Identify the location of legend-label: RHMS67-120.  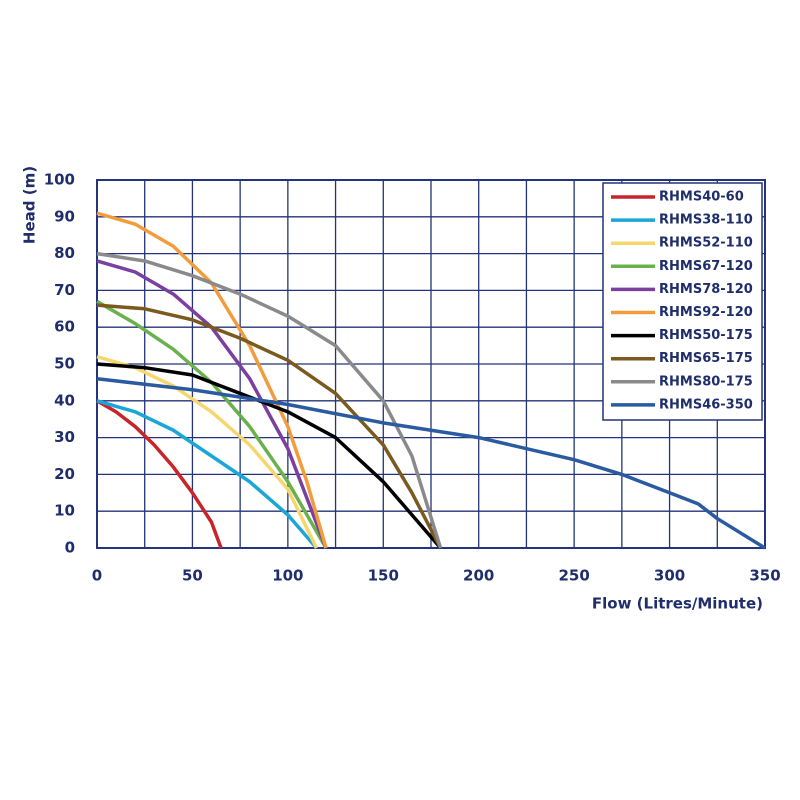
(706, 266).